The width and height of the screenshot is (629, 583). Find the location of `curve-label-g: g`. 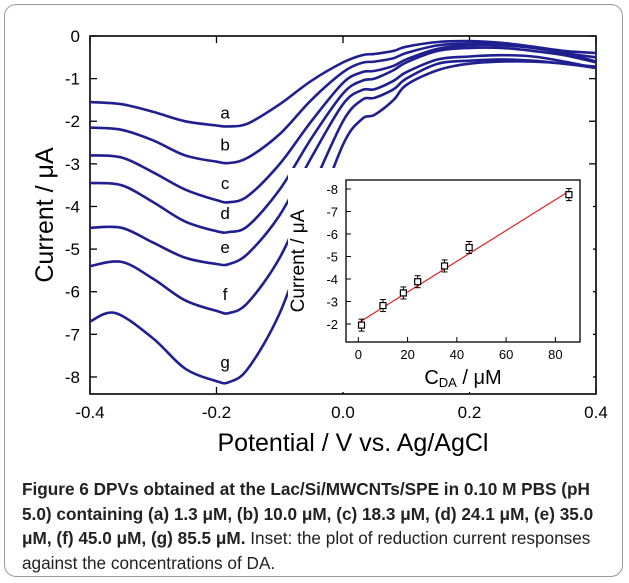

curve-label-g: g is located at coordinates (224, 362).